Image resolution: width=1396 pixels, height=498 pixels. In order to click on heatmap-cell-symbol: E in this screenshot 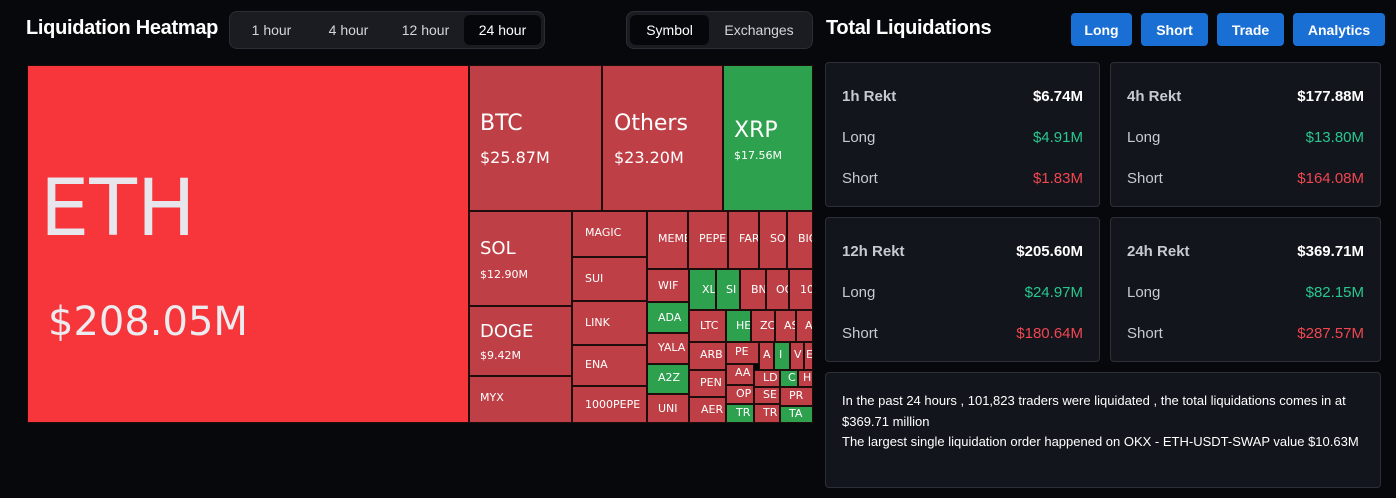, I will do `click(809, 354)`.